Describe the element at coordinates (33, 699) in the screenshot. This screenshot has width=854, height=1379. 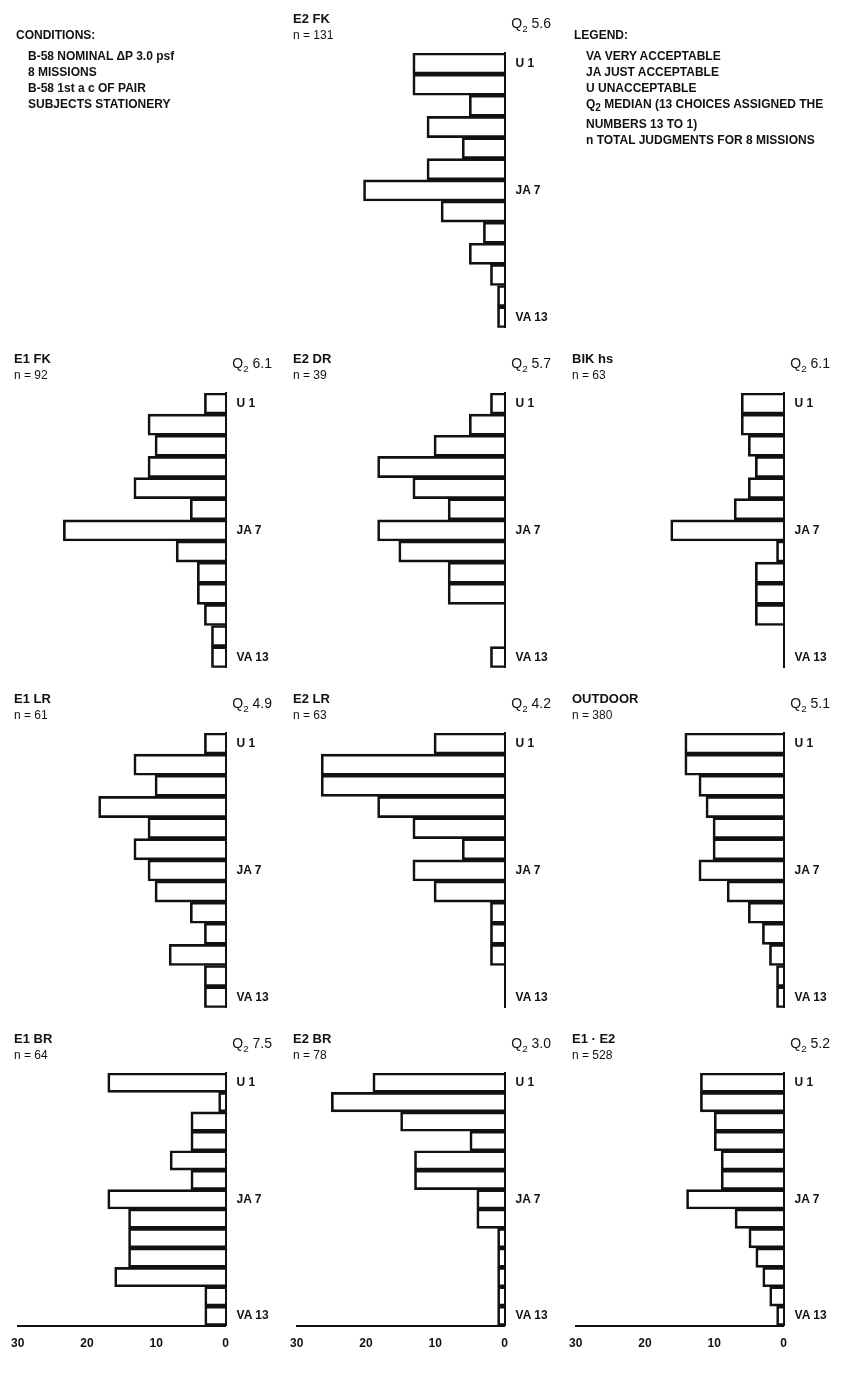
I see `chart-title: E1 LR` at that location.